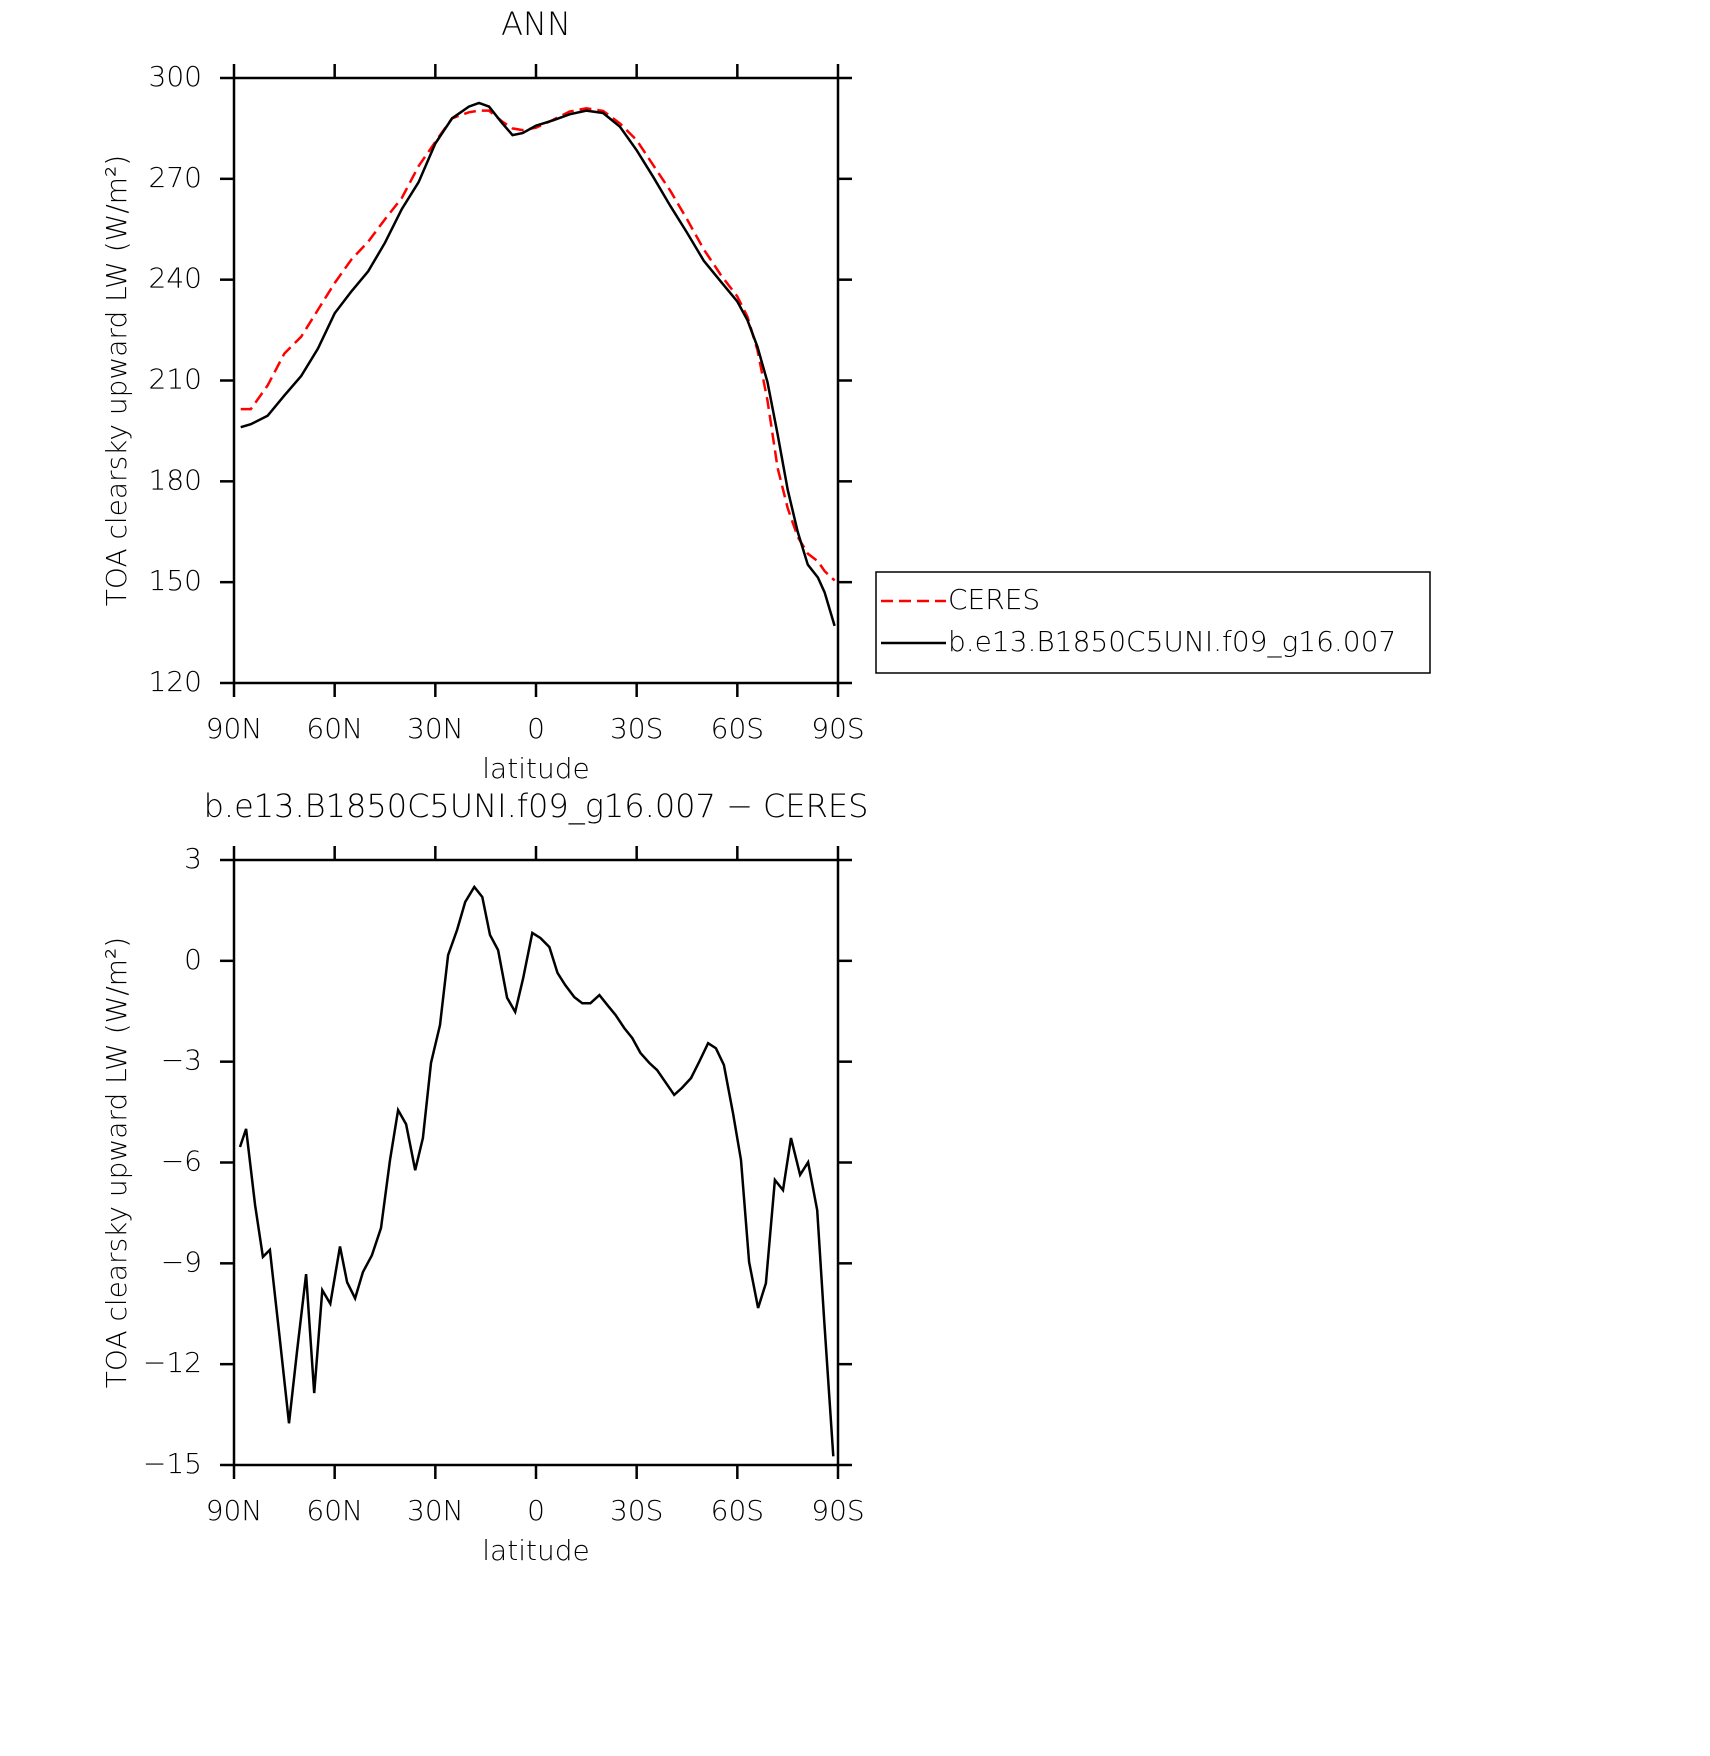  What do you see at coordinates (181, 1261) in the screenshot?
I see `y-tick-label: −9` at bounding box center [181, 1261].